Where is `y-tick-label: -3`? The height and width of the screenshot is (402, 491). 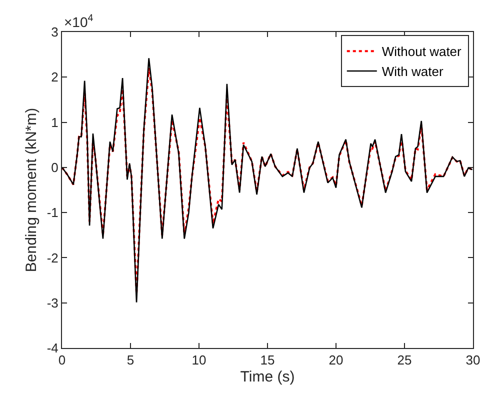
y-tick-label: -3 is located at coordinates (52, 302).